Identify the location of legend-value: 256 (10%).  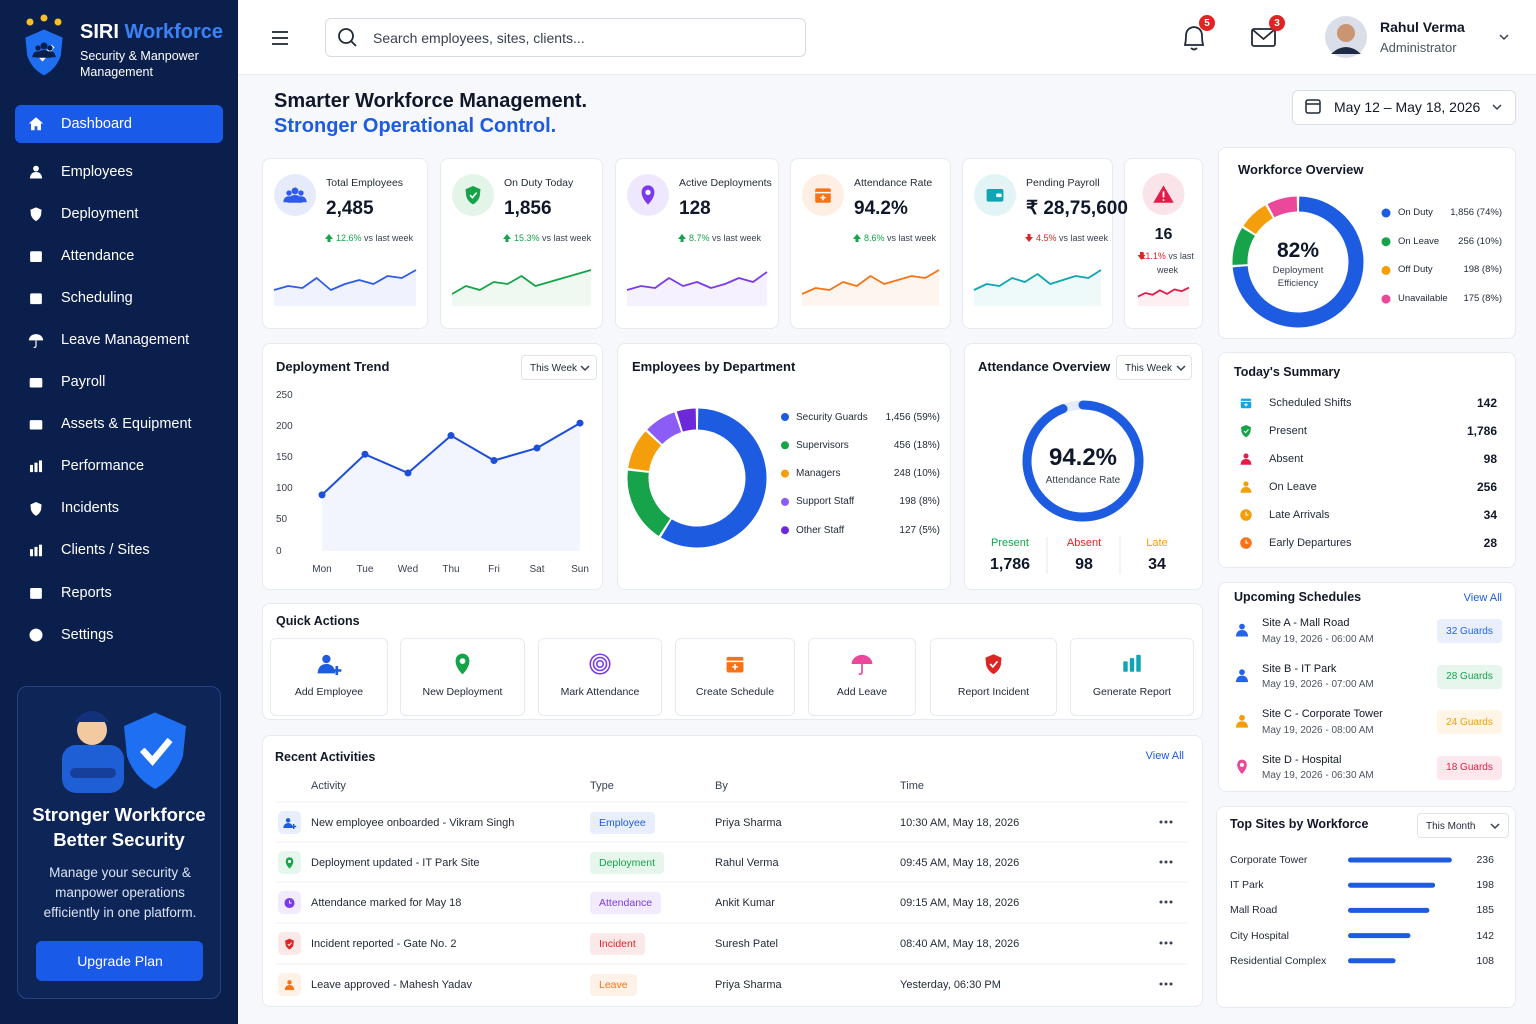
(1480, 241).